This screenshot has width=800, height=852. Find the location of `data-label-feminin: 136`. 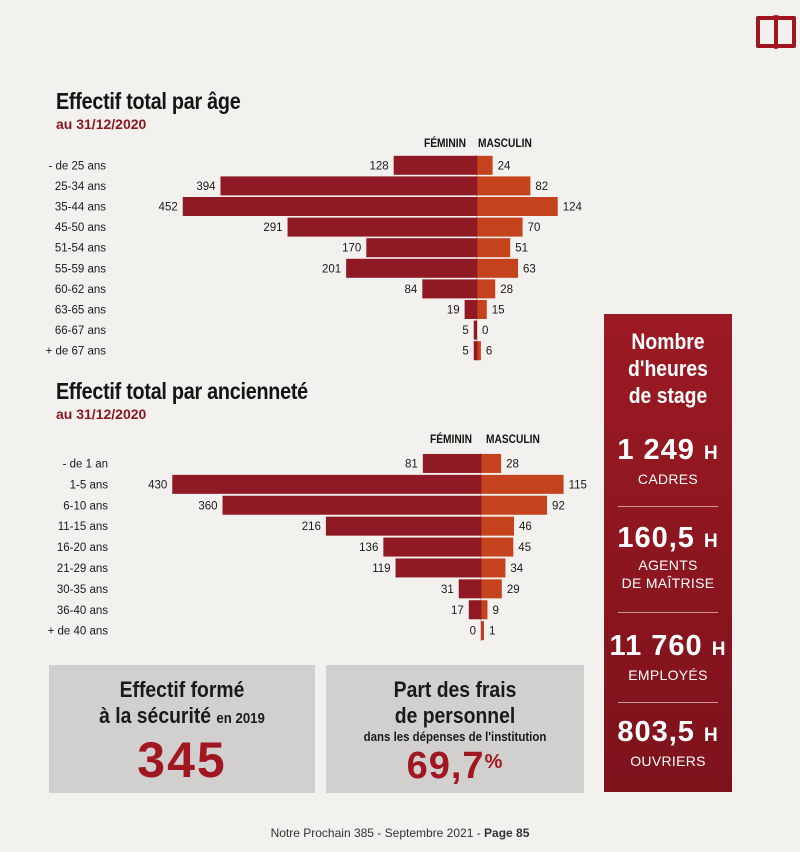

data-label-feminin: 136 is located at coordinates (368, 548).